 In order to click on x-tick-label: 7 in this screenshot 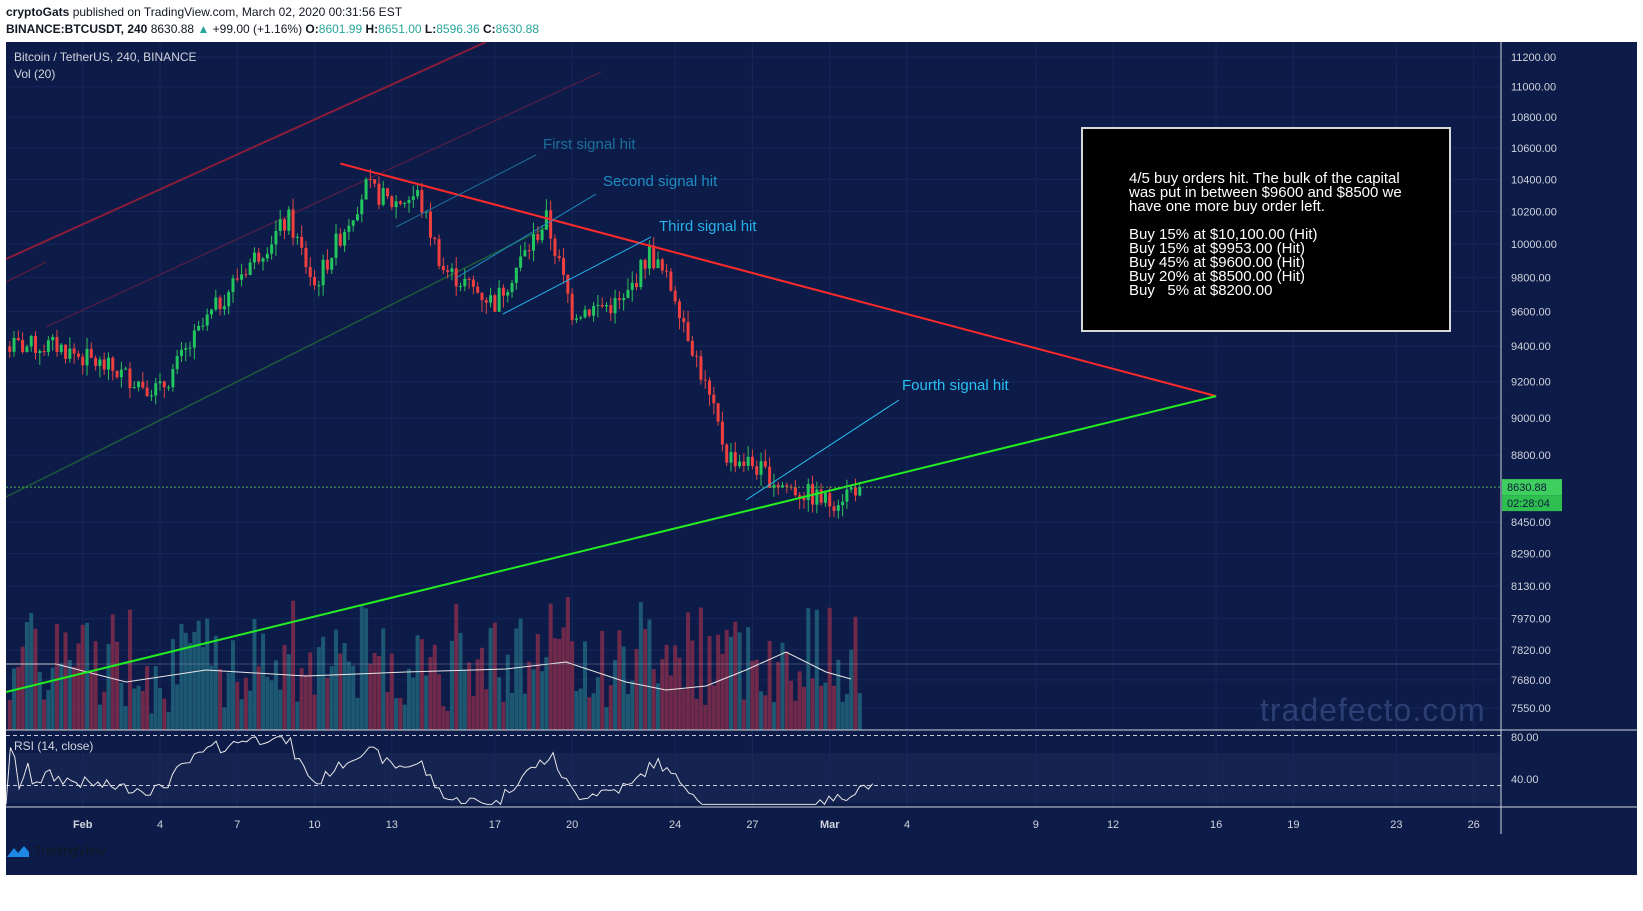, I will do `click(237, 825)`.